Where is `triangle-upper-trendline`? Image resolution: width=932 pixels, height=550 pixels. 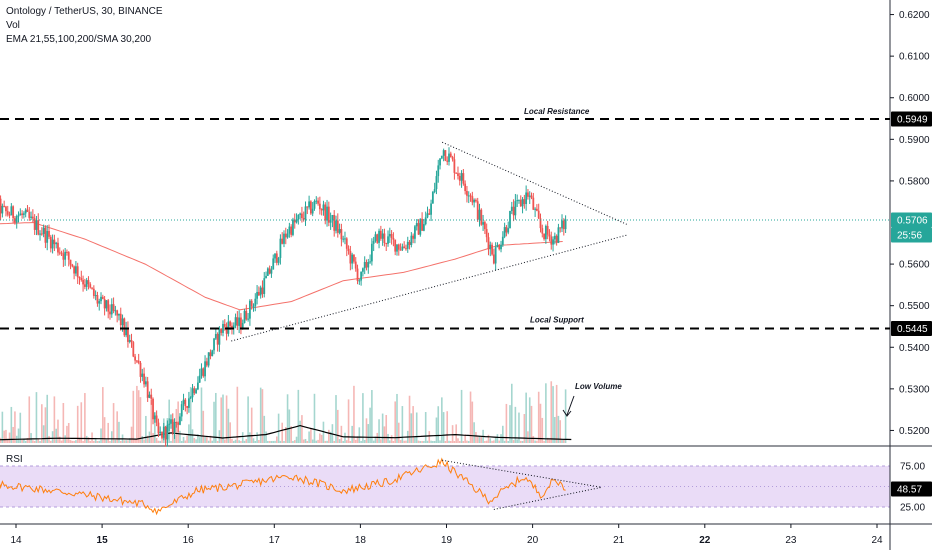 triangle-upper-trendline is located at coordinates (534, 183).